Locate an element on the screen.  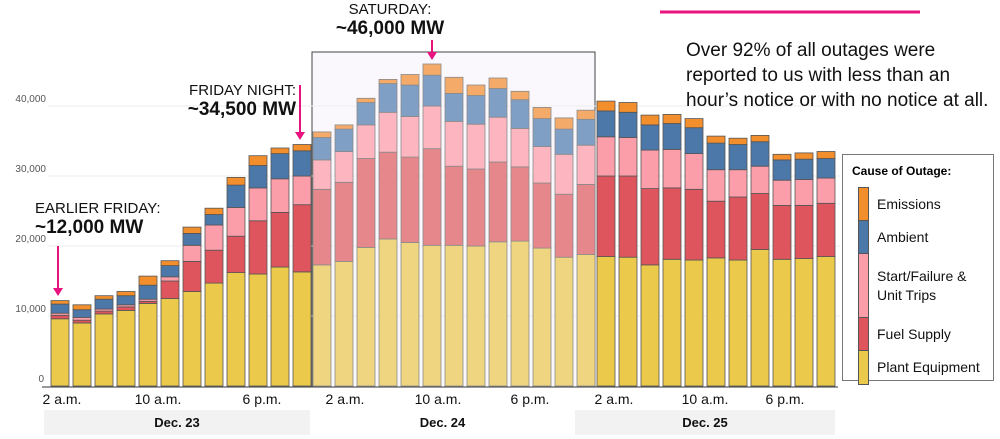
annotation-earlier-friday: EARLIER FRIDAY: ~12,000 MW is located at coordinates (98, 219).